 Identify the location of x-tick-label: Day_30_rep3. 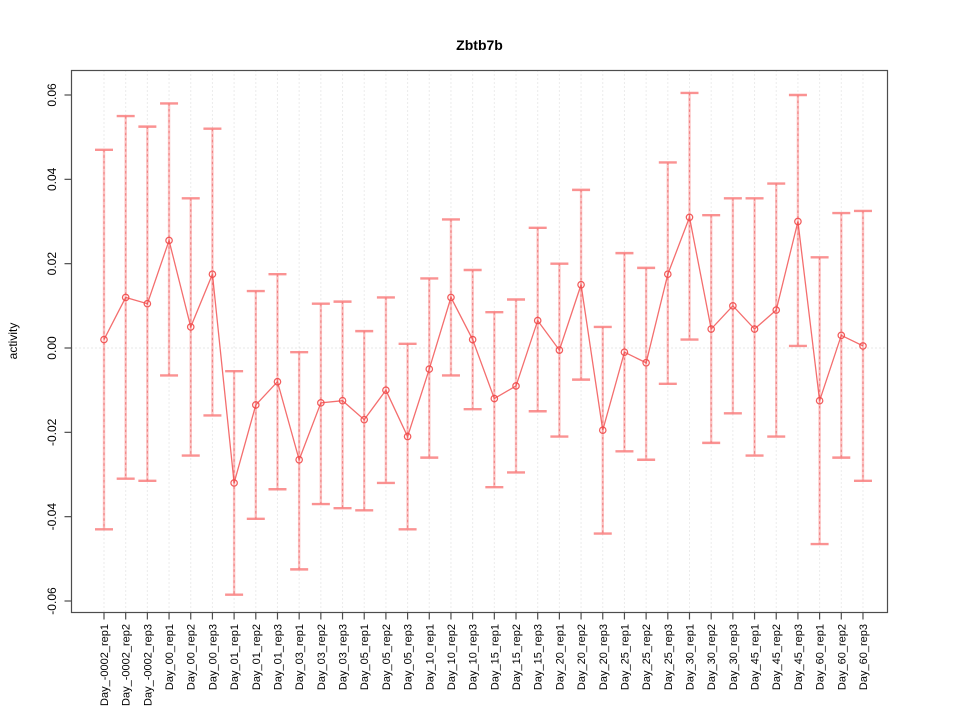
(734, 657).